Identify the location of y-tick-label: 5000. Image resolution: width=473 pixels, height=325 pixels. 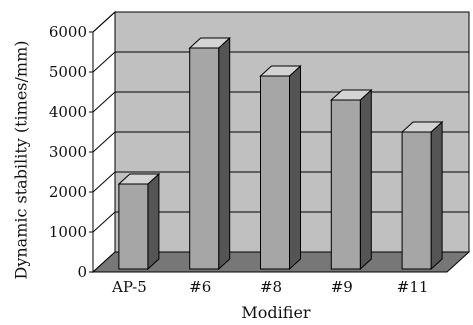
(68, 72).